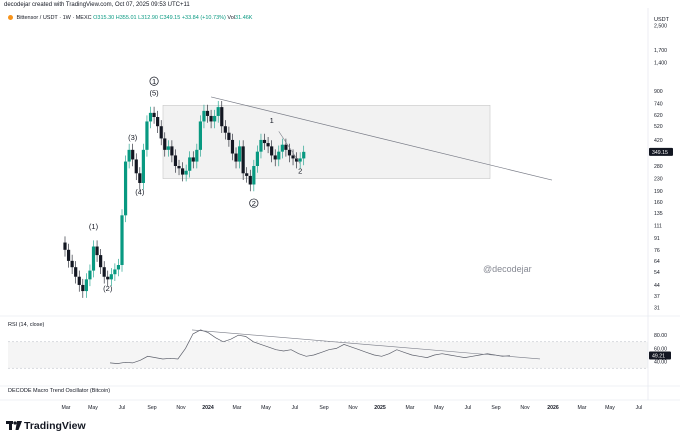  What do you see at coordinates (300, 170) in the screenshot?
I see `wave-label: 2` at bounding box center [300, 170].